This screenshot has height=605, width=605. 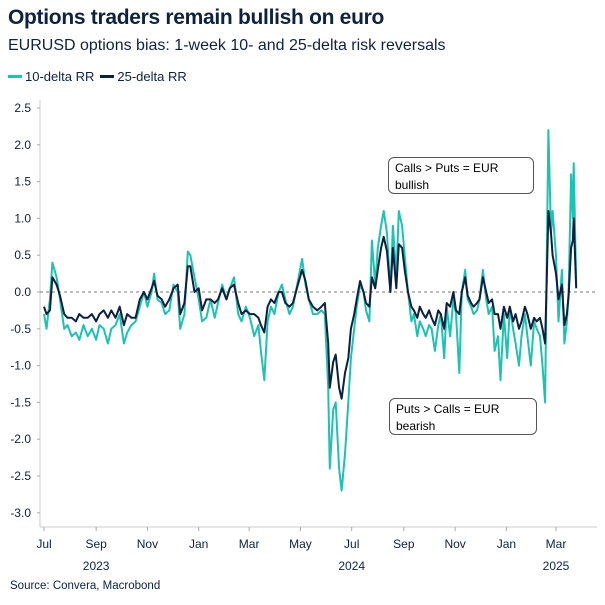 I want to click on y-tick-label: 2.0, so click(x=22, y=145).